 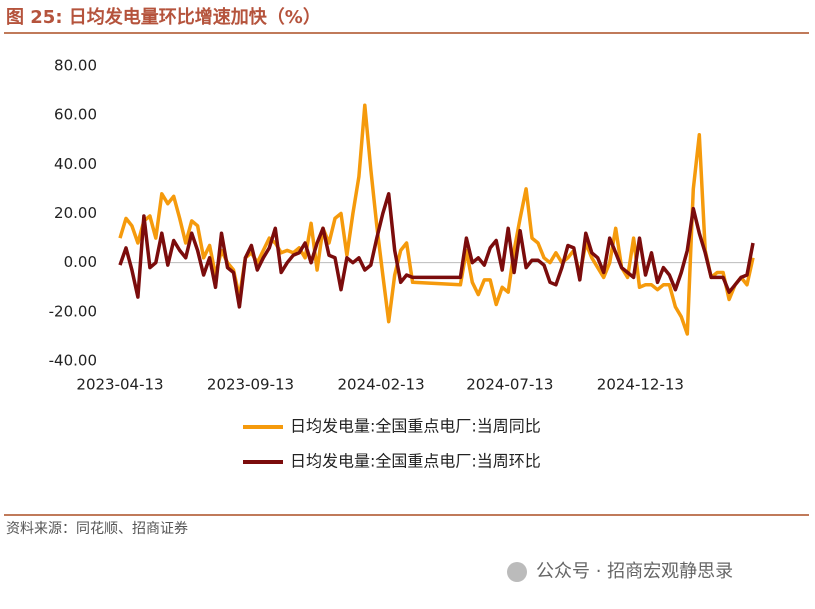 I want to click on chart-title: 图 25: 日均发电量环比增速加快（%）, so click(x=163, y=17).